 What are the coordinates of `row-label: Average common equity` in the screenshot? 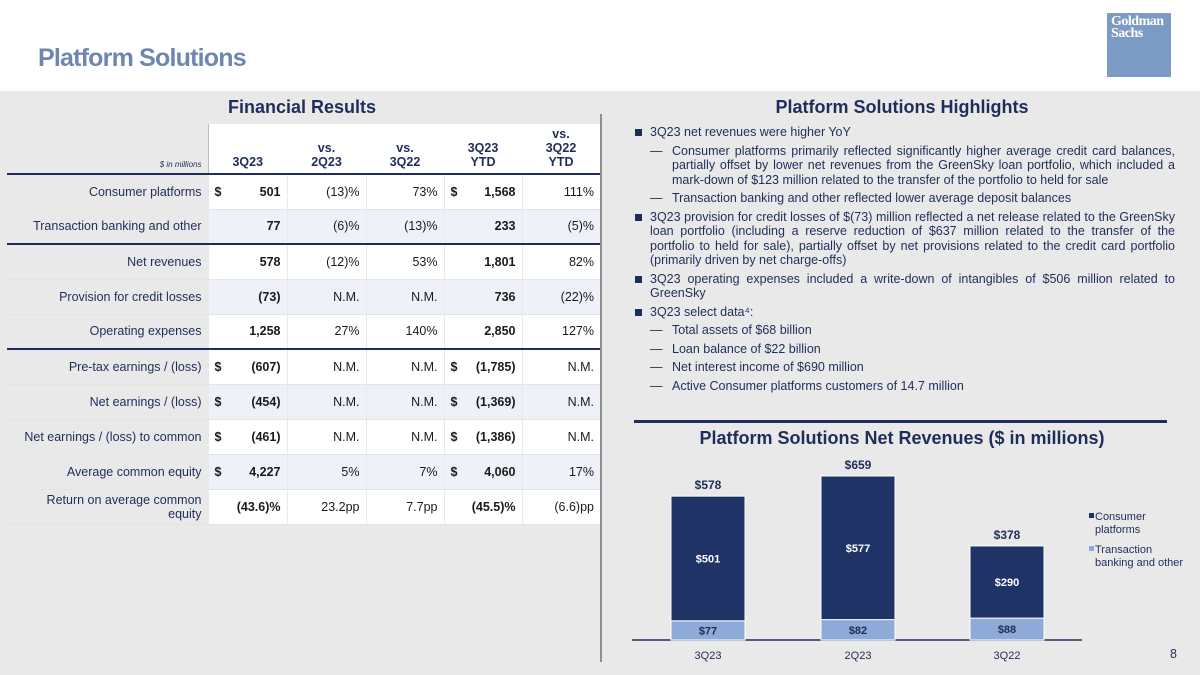 It's located at (107, 472).